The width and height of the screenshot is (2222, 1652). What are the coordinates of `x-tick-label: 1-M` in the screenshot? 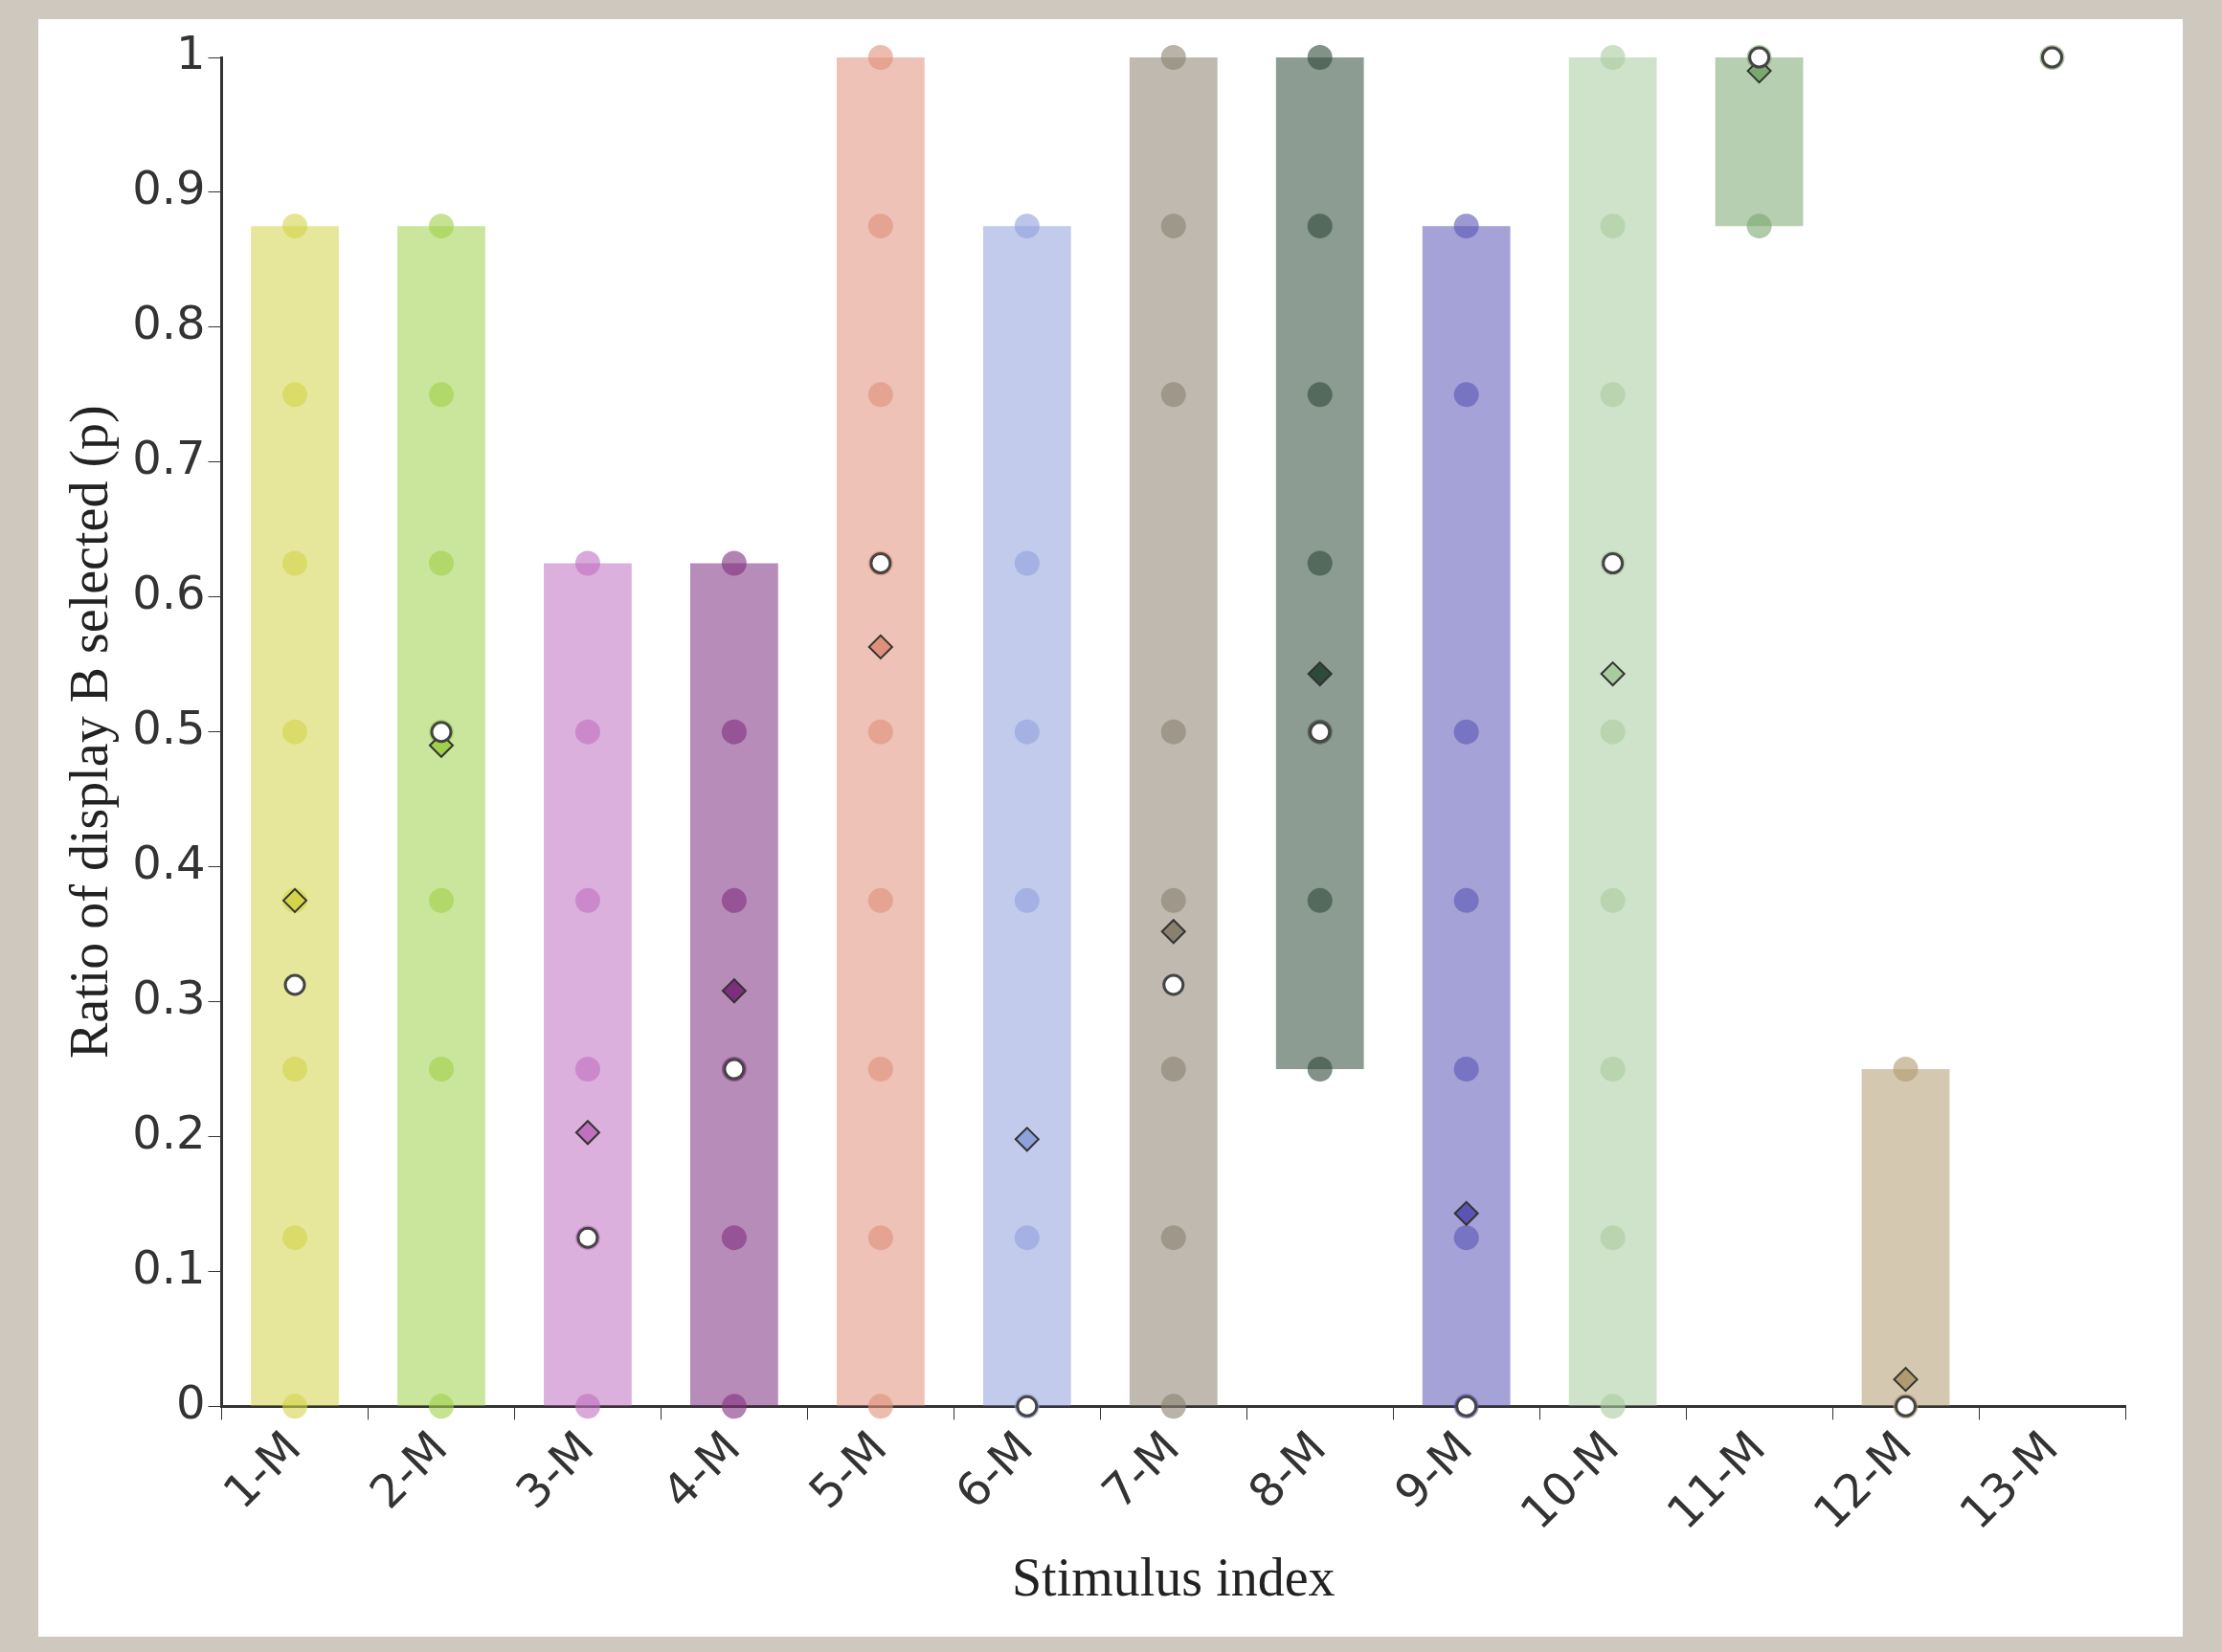 It's located at (261, 1469).